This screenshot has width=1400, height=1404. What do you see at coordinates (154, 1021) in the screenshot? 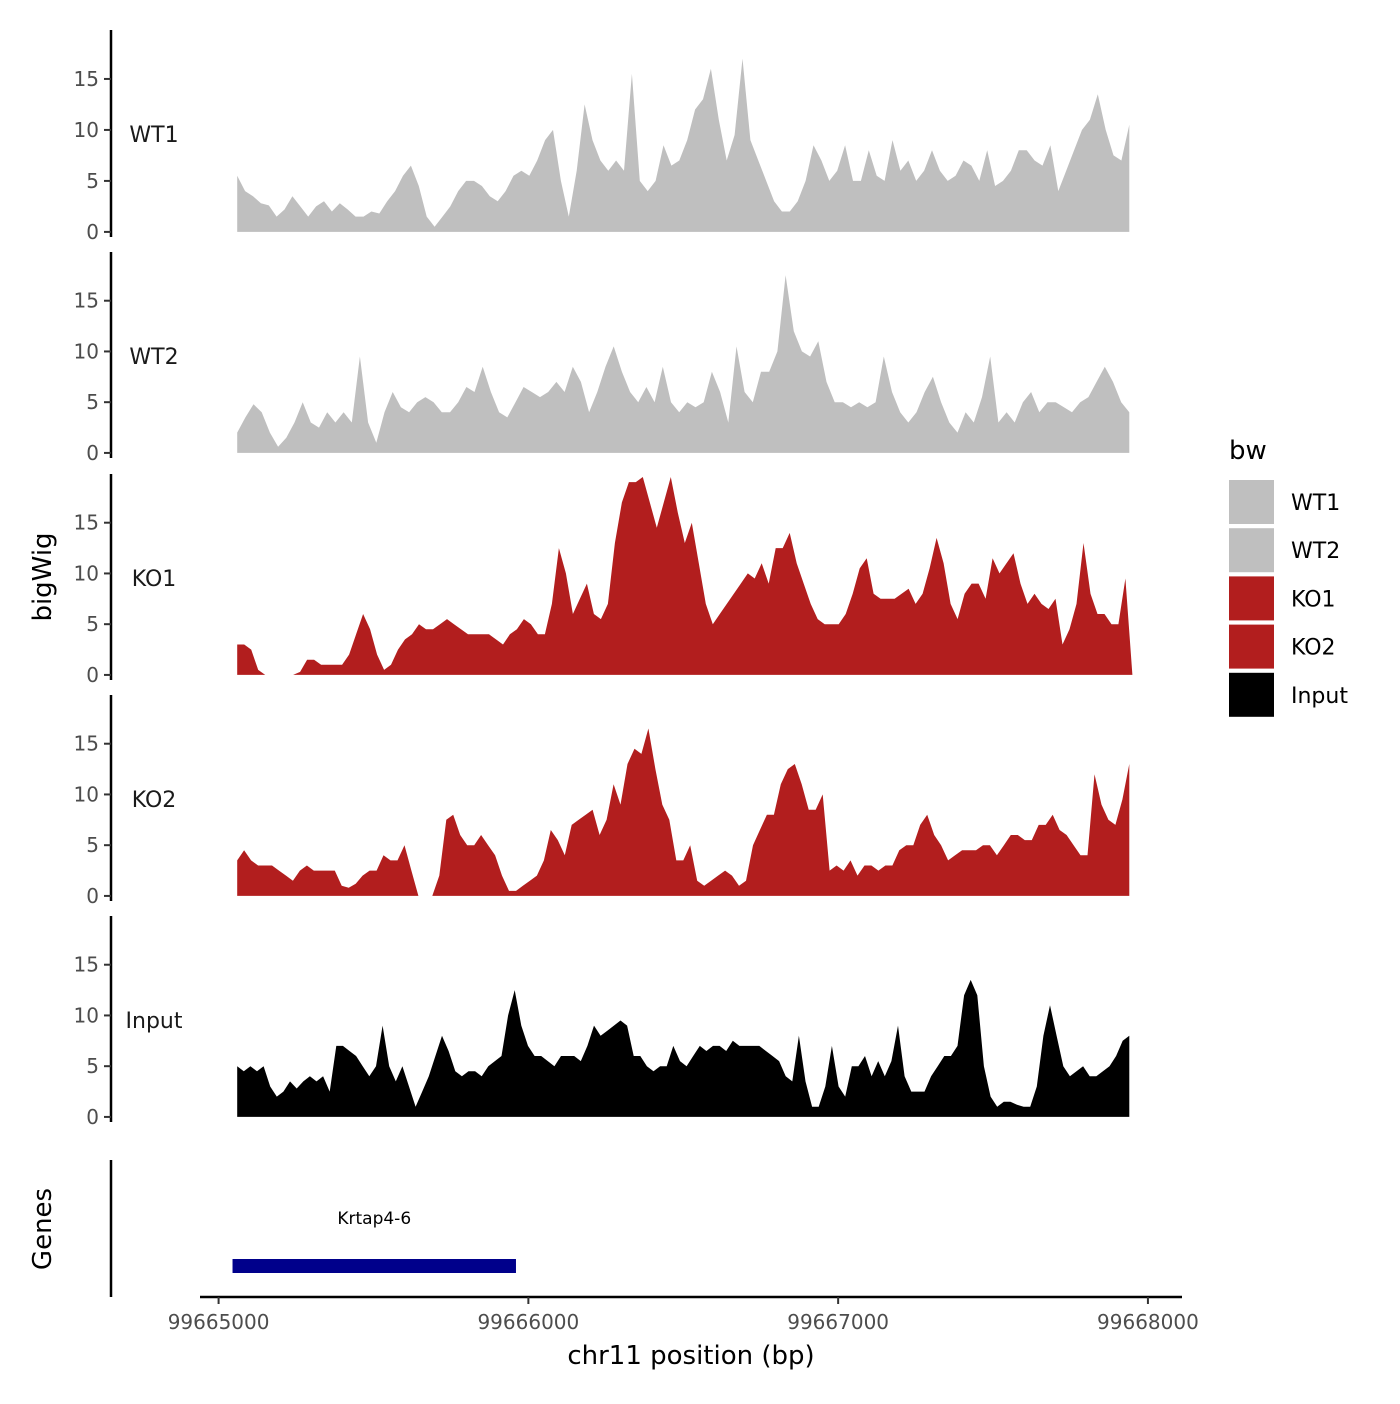
I see `track-label-input: Input` at bounding box center [154, 1021].